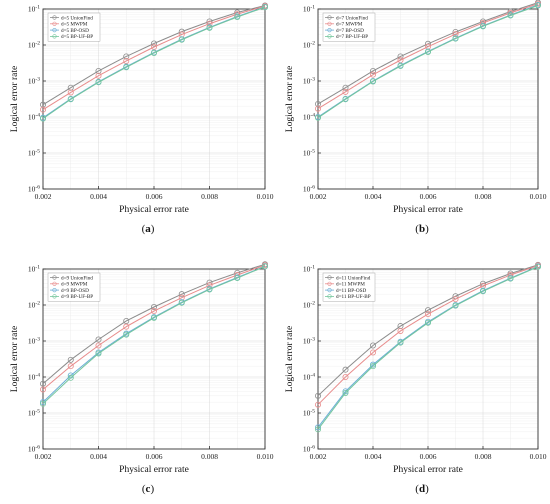  What do you see at coordinates (148, 229) in the screenshot?
I see `panel-caption: (a)` at bounding box center [148, 229].